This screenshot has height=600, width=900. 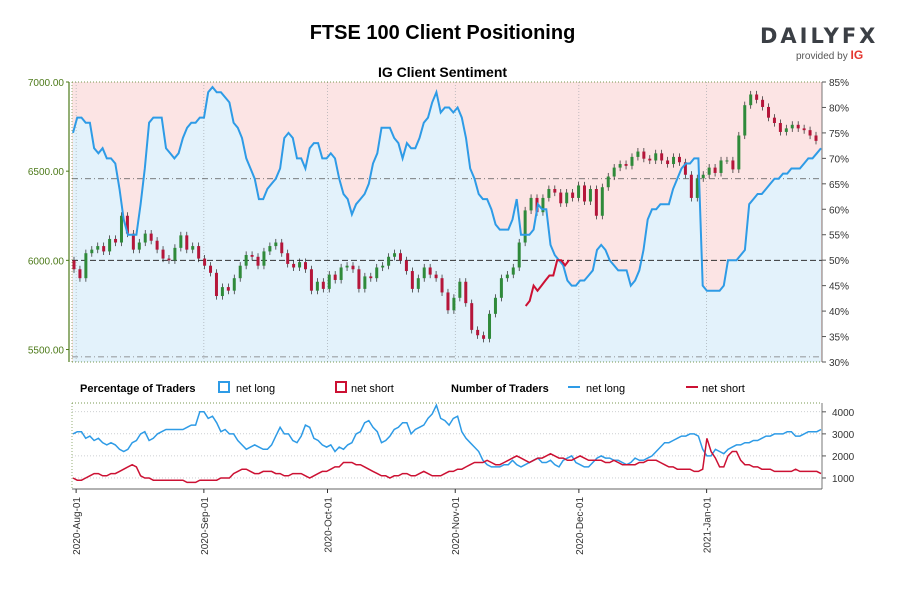 What do you see at coordinates (138, 389) in the screenshot?
I see `legend-pct-heading: Percentage of Traders` at bounding box center [138, 389].